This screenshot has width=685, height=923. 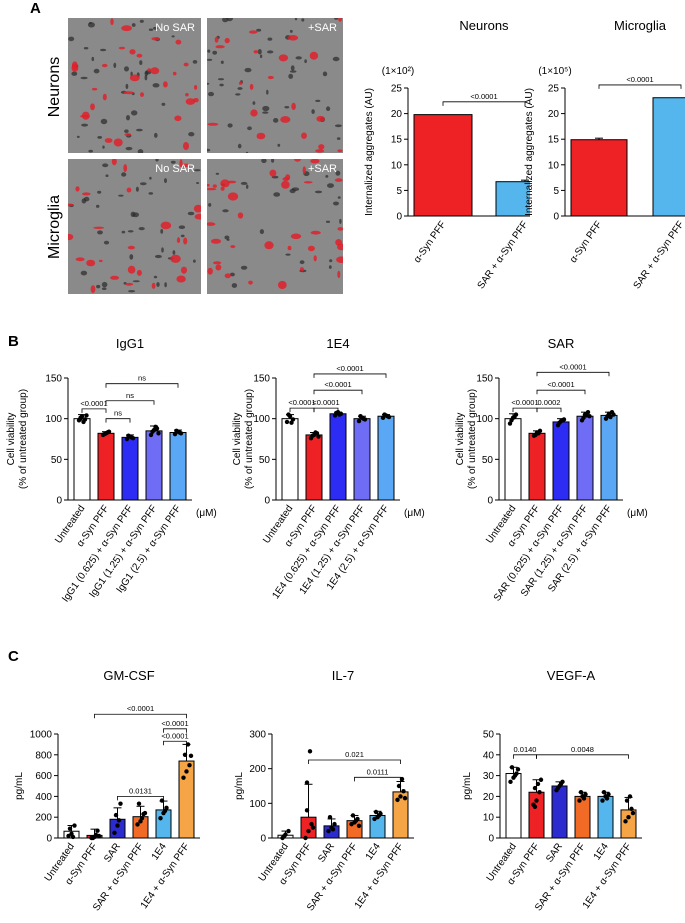 I want to click on p-value-label: 0.0048, so click(x=582, y=749).